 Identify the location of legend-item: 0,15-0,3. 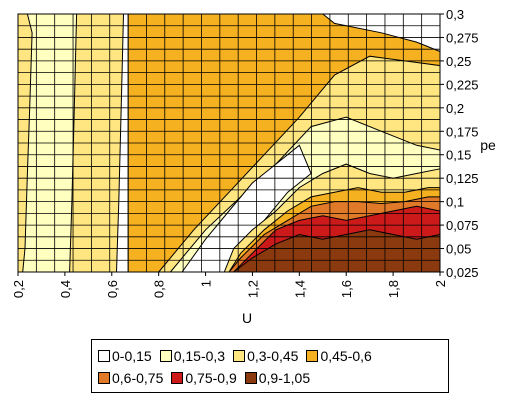
(192, 356).